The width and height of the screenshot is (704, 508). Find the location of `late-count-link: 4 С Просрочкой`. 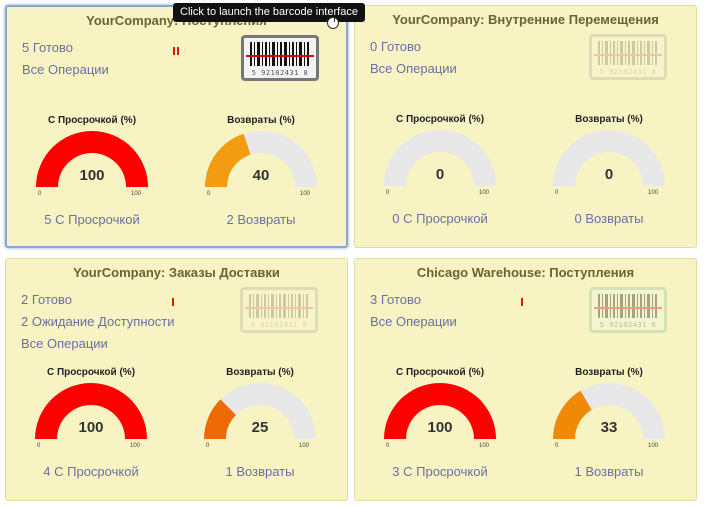

late-count-link: 4 С Просрочкой is located at coordinates (91, 471).